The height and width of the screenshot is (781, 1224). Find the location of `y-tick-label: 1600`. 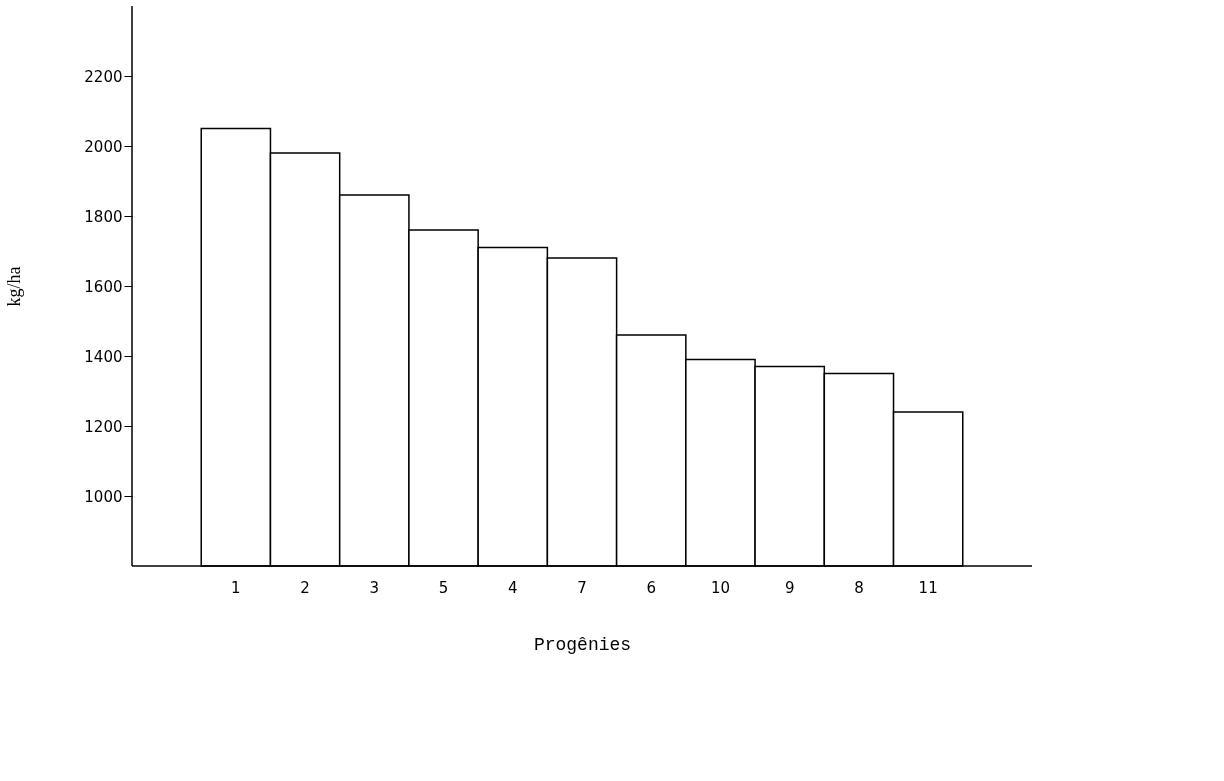

y-tick-label: 1600 is located at coordinates (103, 286).